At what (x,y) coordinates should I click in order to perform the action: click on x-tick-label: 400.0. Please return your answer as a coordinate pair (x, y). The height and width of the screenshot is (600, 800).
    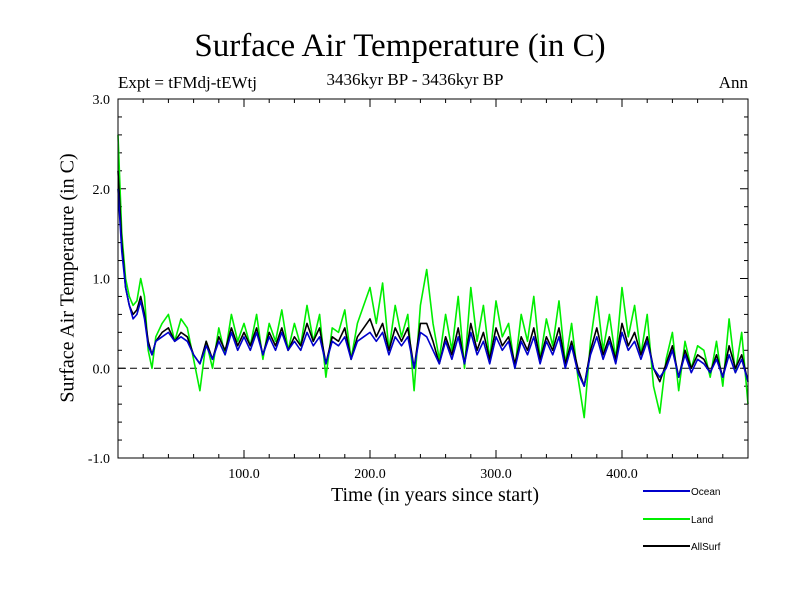
    Looking at the image, I should click on (622, 474).